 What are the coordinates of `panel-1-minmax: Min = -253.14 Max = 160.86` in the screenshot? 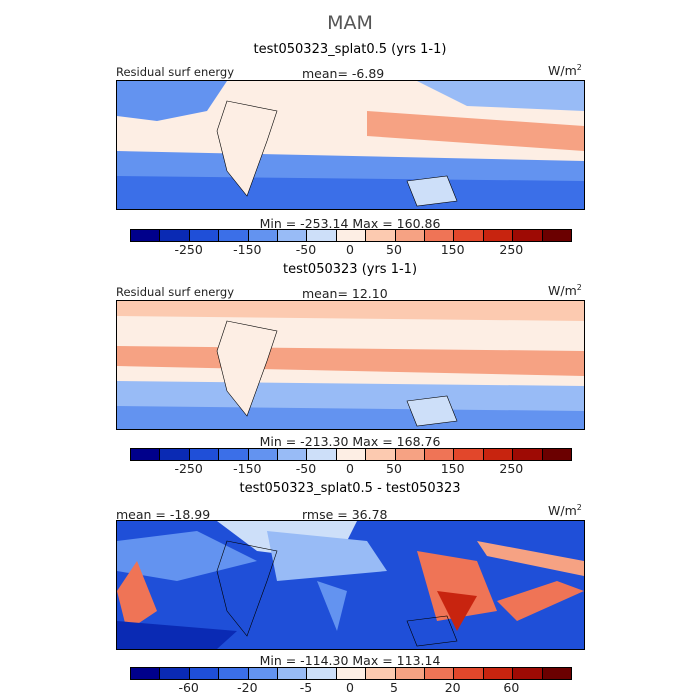 It's located at (350, 223).